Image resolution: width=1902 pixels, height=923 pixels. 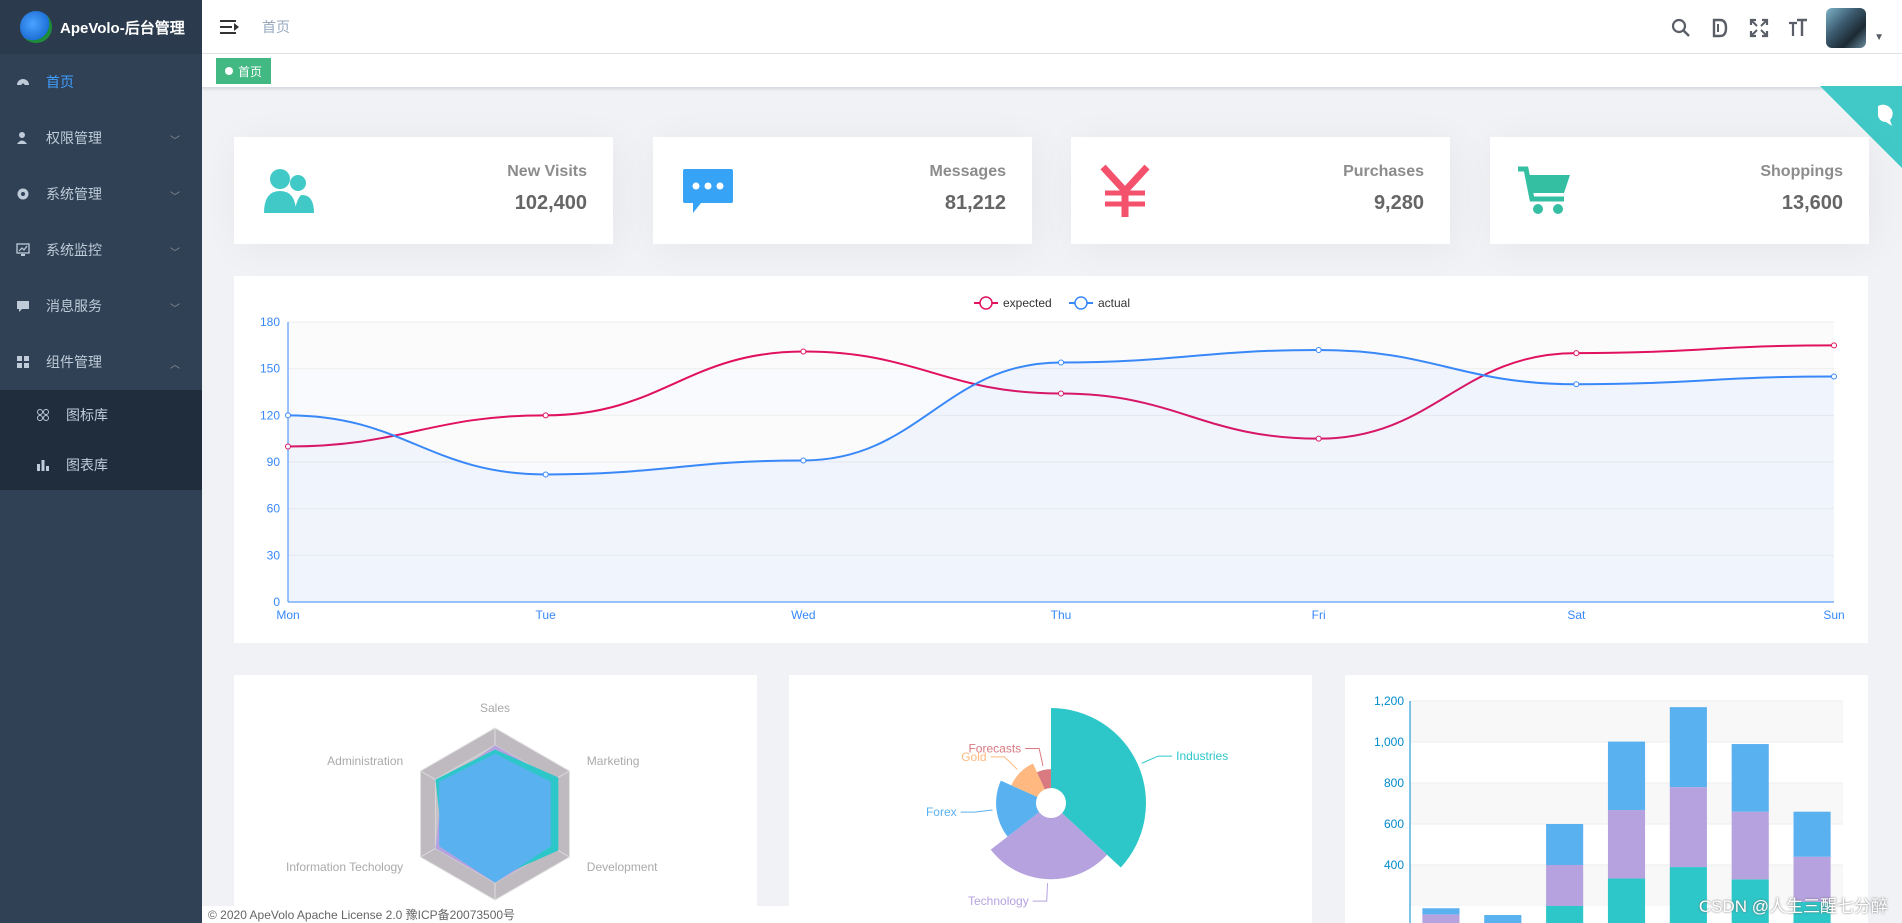 What do you see at coordinates (276, 26) in the screenshot?
I see `breadcrumb: 首页` at bounding box center [276, 26].